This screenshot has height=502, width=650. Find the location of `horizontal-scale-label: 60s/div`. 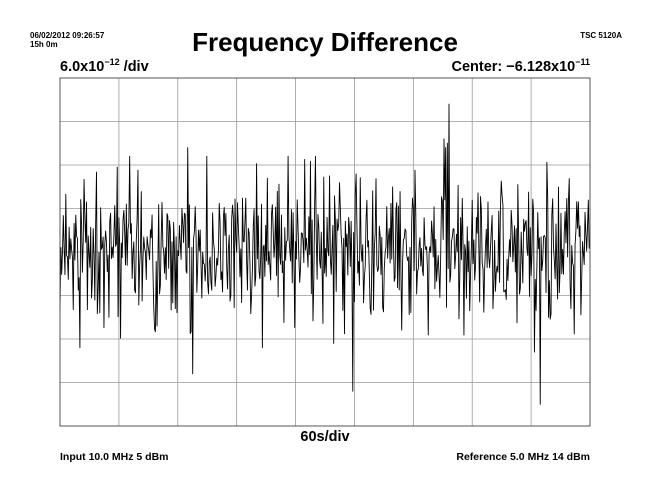

horizontal-scale-label: 60s/div is located at coordinates (325, 437).